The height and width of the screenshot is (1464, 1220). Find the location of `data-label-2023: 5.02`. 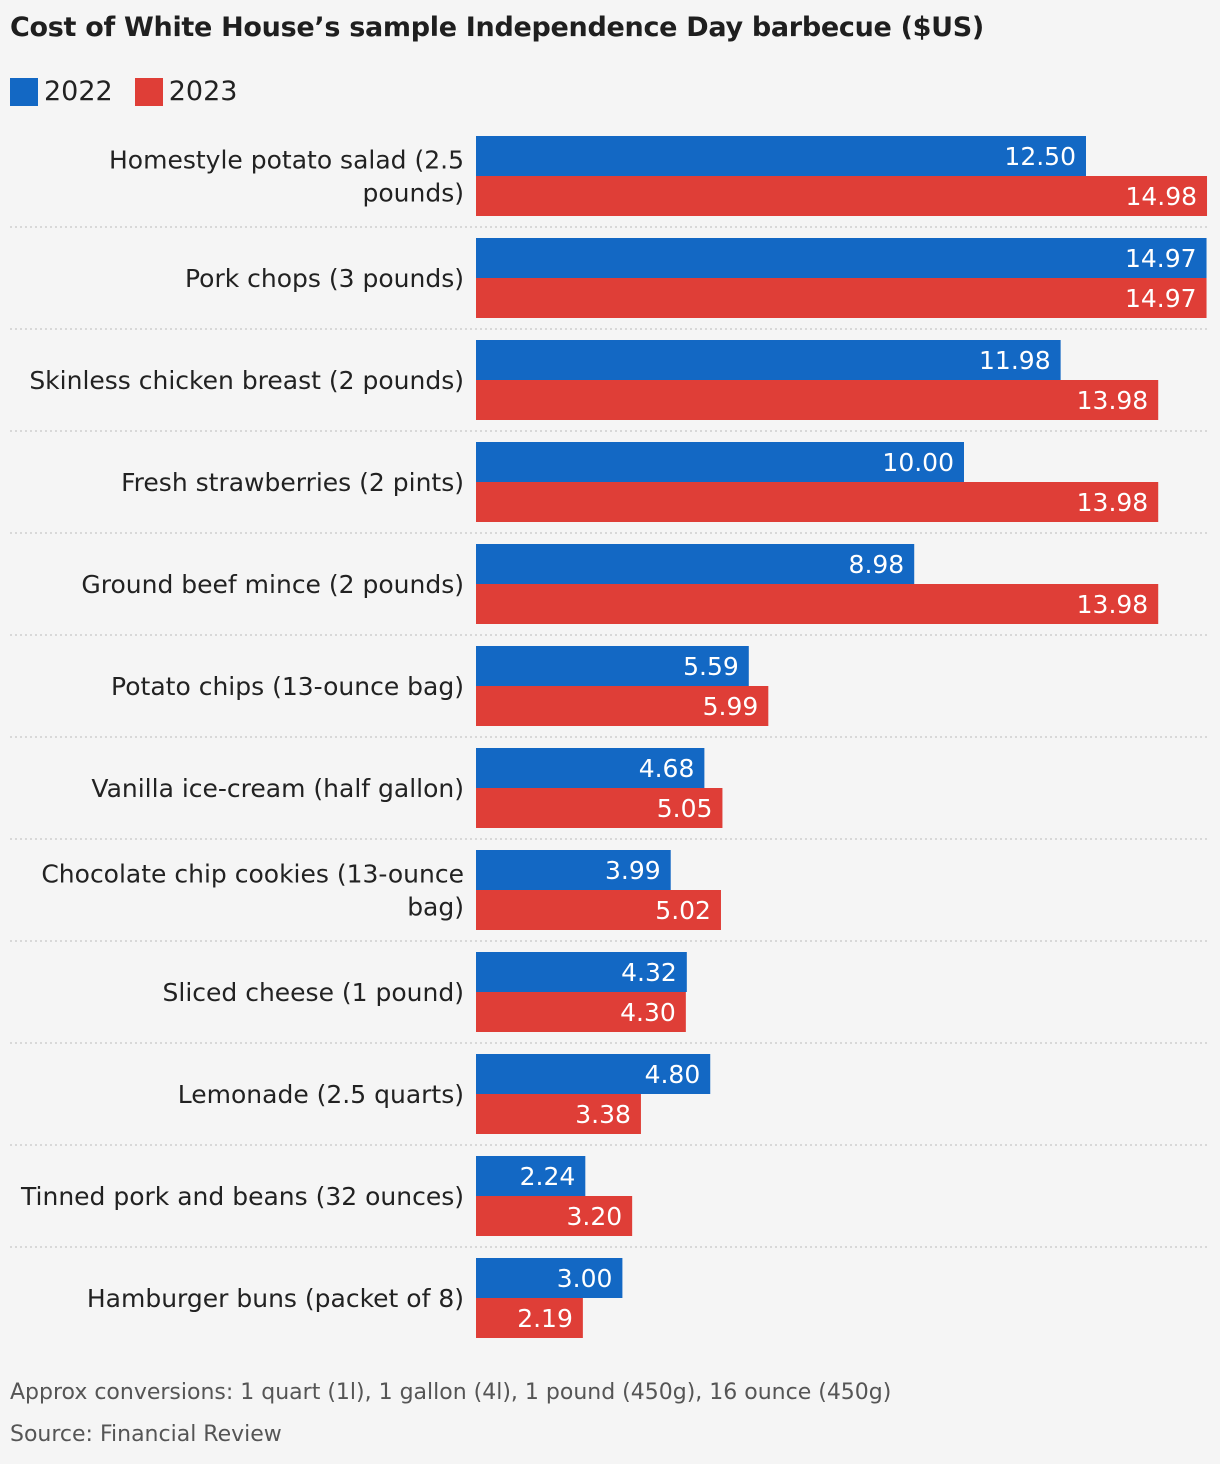

data-label-2023: 5.02 is located at coordinates (683, 910).